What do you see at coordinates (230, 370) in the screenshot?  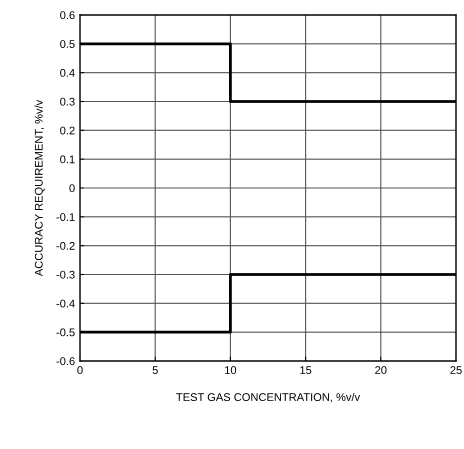 I see `x-tick-label: 10` at bounding box center [230, 370].